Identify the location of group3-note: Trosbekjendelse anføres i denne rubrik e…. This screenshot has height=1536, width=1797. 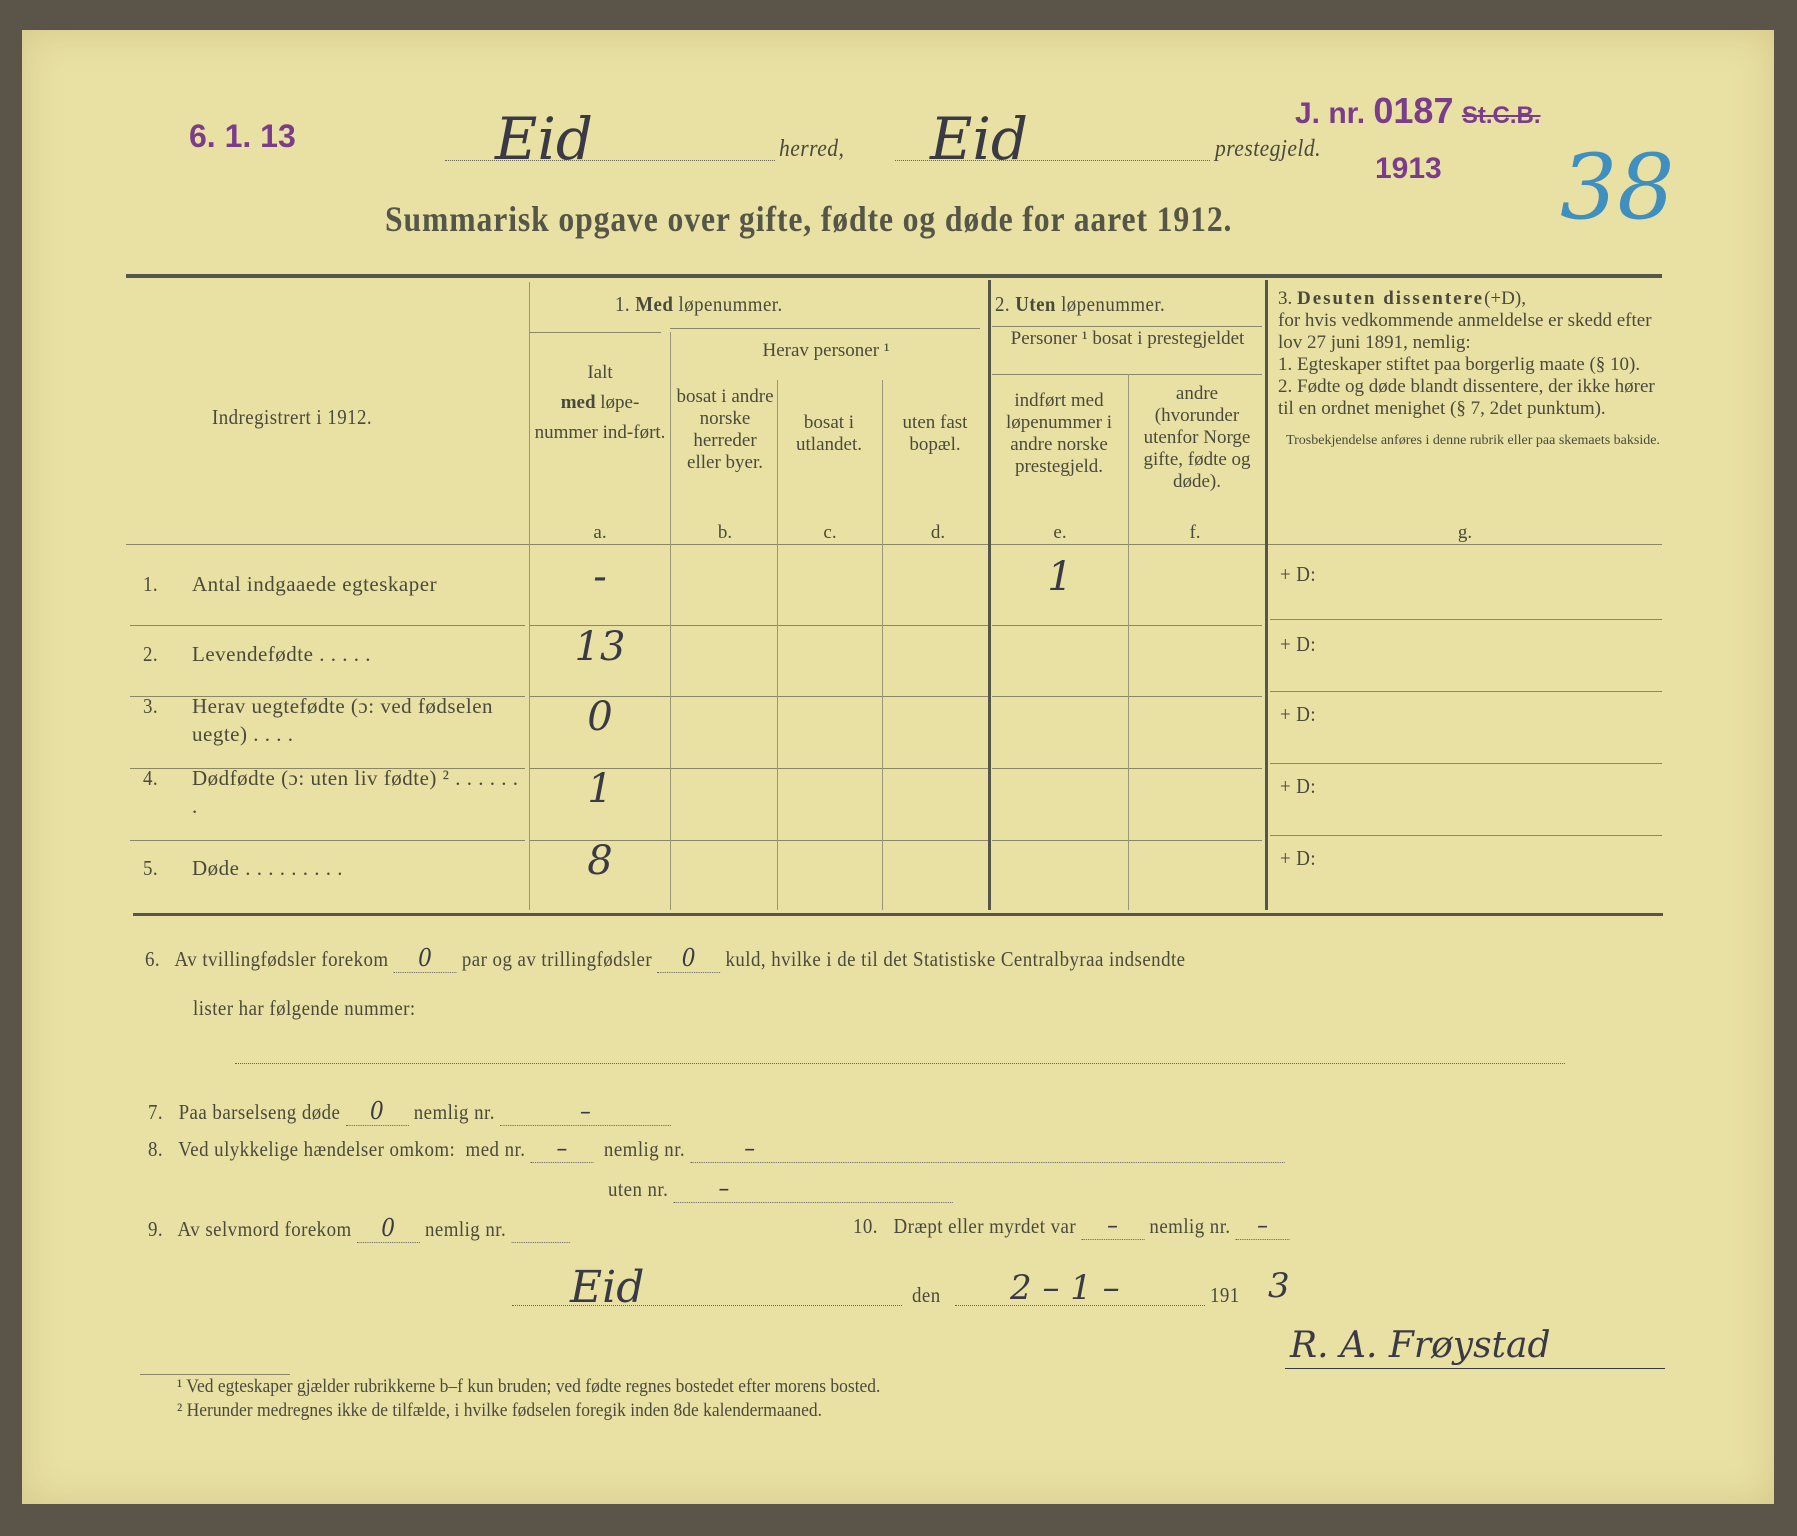
(1473, 440).